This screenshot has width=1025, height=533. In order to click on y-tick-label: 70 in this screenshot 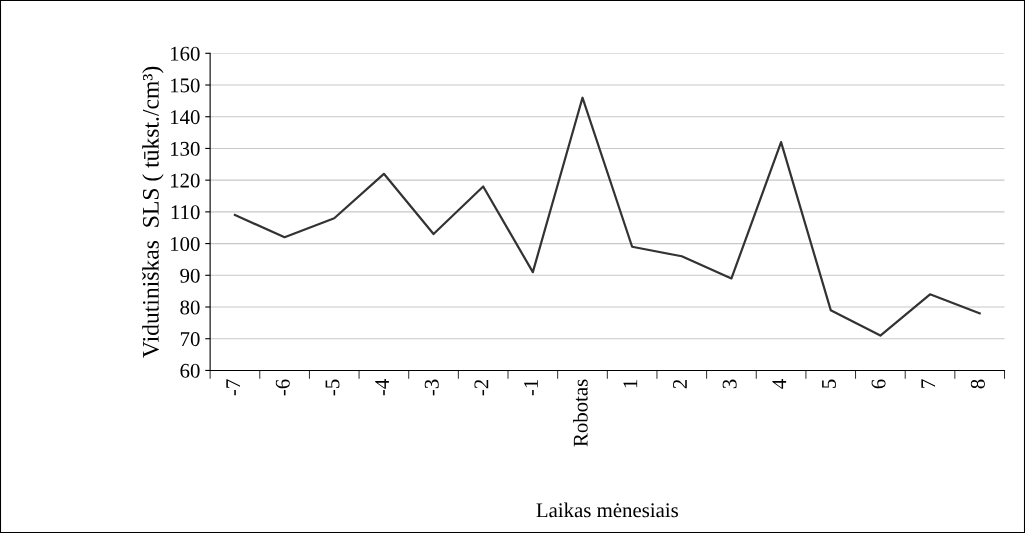, I will do `click(190, 339)`.